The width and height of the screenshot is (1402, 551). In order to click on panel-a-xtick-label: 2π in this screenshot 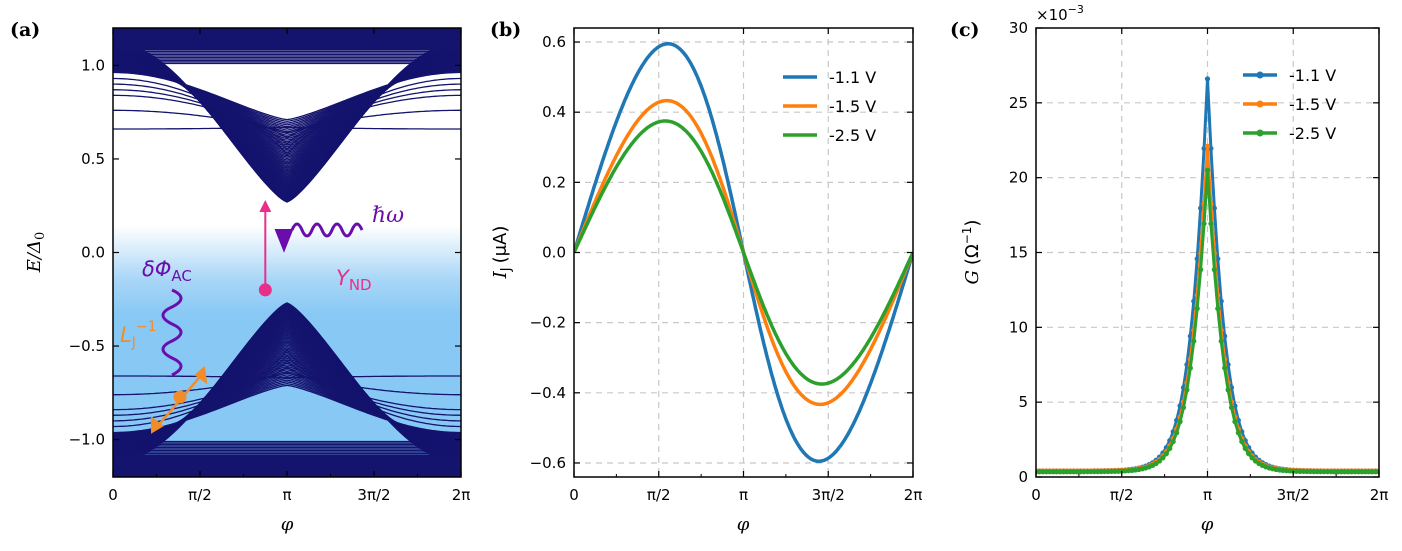, I will do `click(461, 495)`.